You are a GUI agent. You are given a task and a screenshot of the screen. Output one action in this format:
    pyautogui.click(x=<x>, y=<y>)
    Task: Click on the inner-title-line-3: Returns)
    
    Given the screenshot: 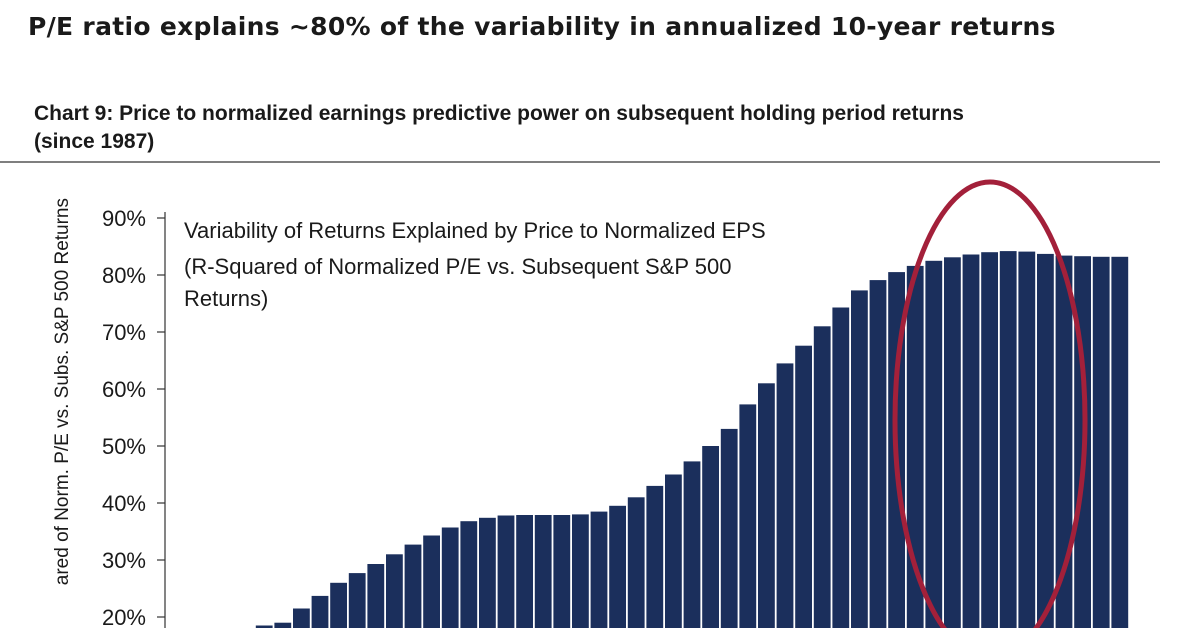 What is the action you would take?
    pyautogui.click(x=226, y=298)
    